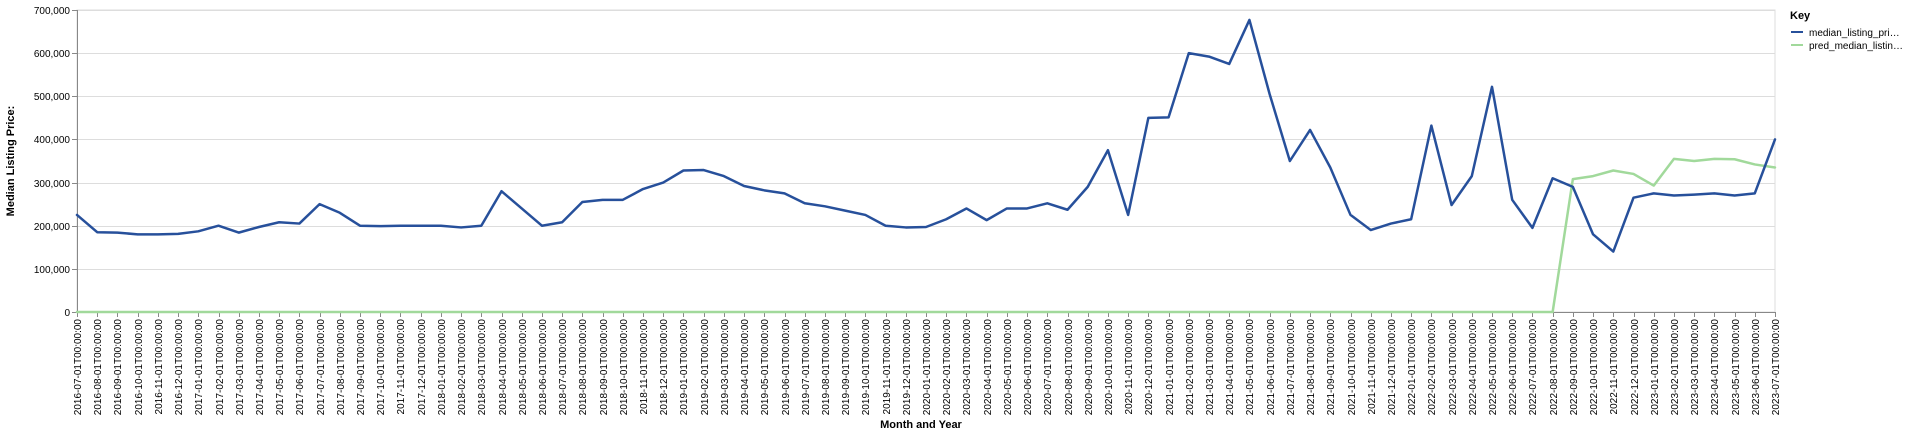 Image resolution: width=1920 pixels, height=434 pixels. I want to click on x-tick-label: 2021-02-01T00:00:00, so click(1190, 367).